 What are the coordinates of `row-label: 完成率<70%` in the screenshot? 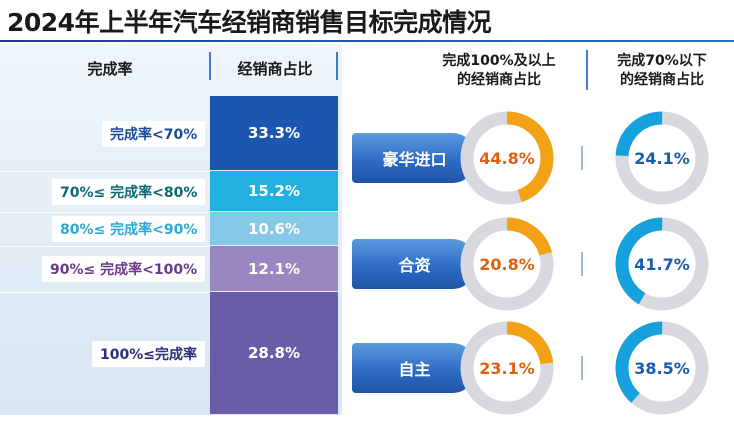 It's located at (154, 134).